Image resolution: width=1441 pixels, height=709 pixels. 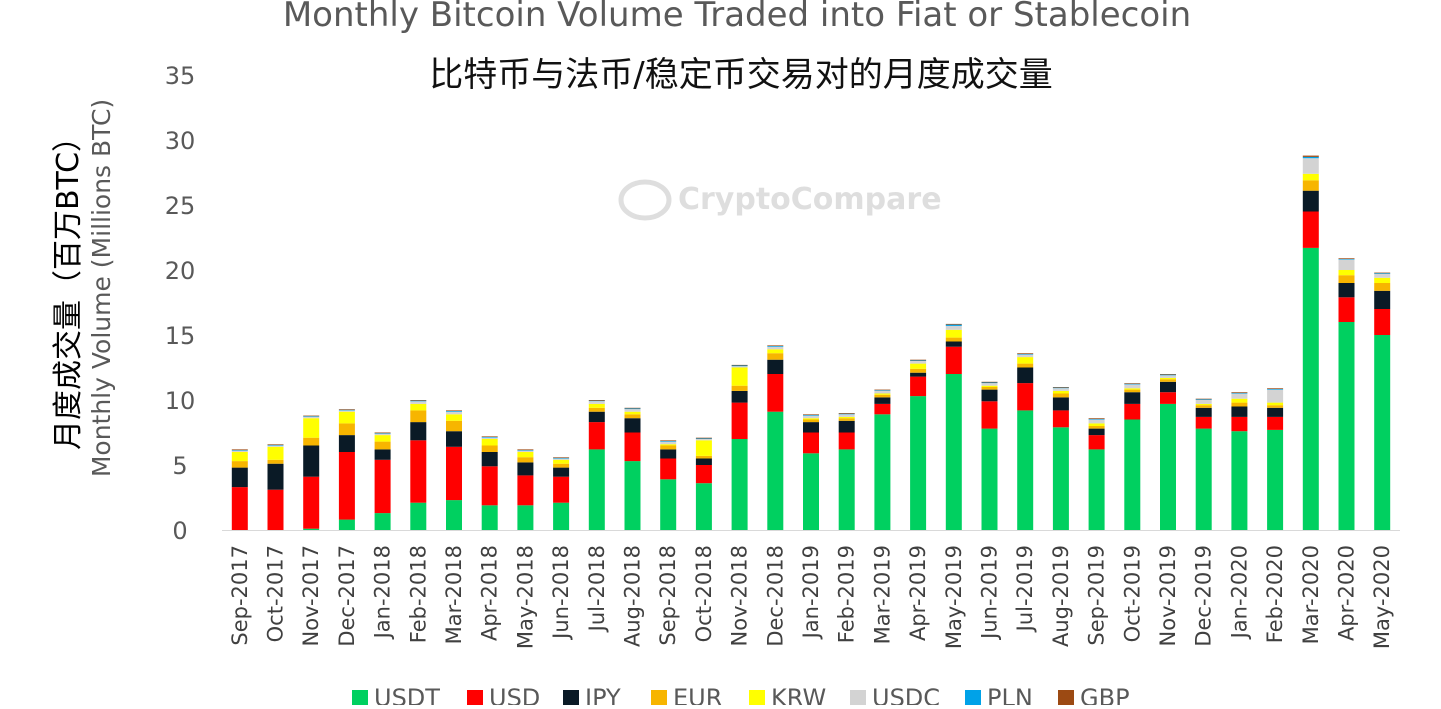 I want to click on x-tick-label: Jul-2018, so click(x=597, y=589).